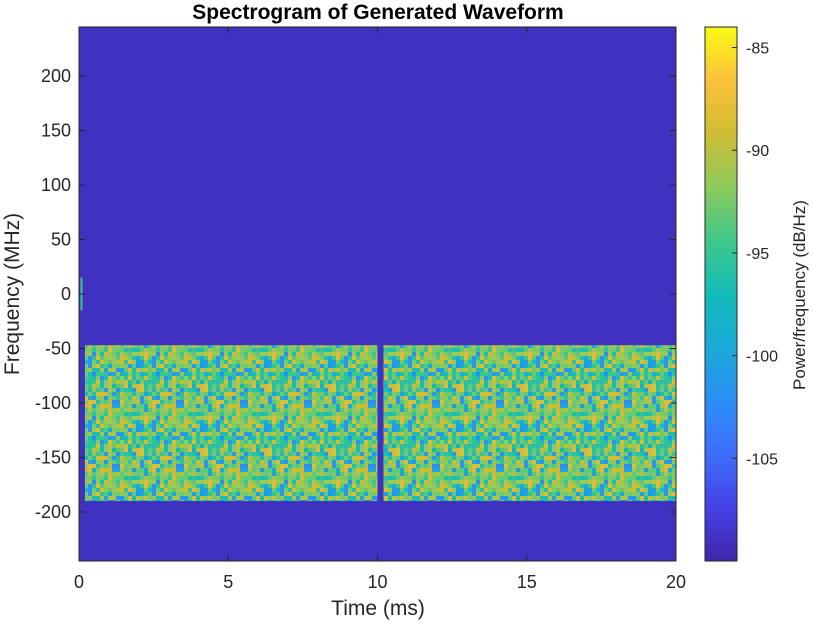 This screenshot has width=813, height=624. What do you see at coordinates (676, 582) in the screenshot?
I see `x-tick-label: 20` at bounding box center [676, 582].